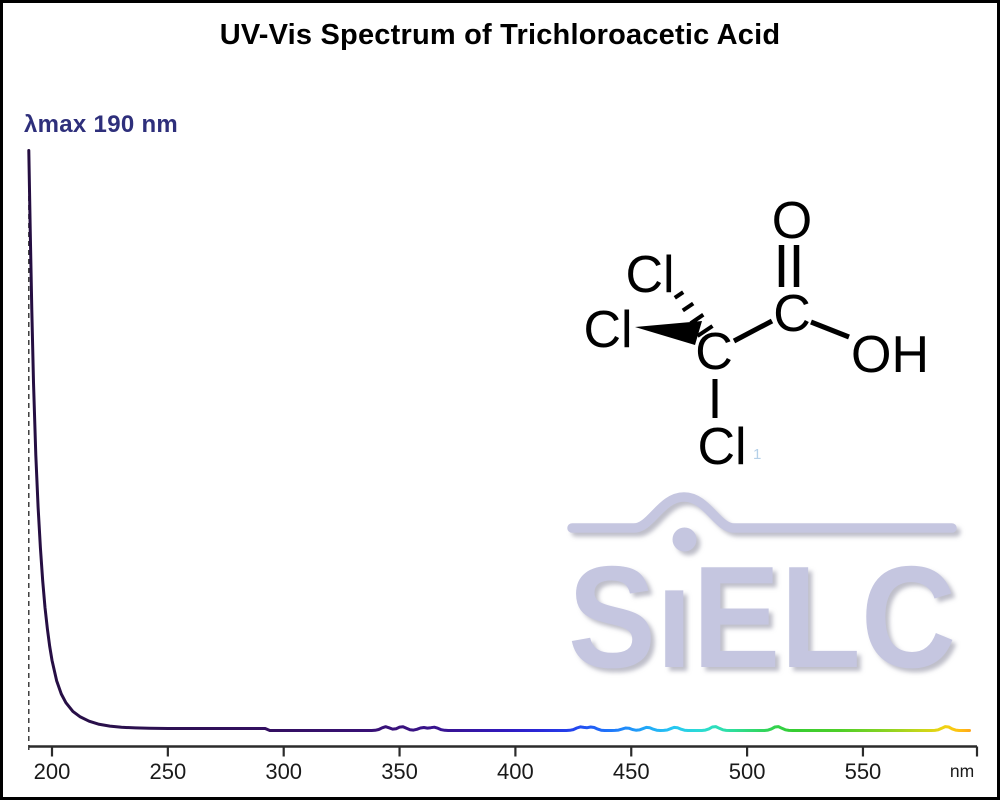 This screenshot has width=1000, height=800. I want to click on x-tick-label: 400, so click(515, 771).